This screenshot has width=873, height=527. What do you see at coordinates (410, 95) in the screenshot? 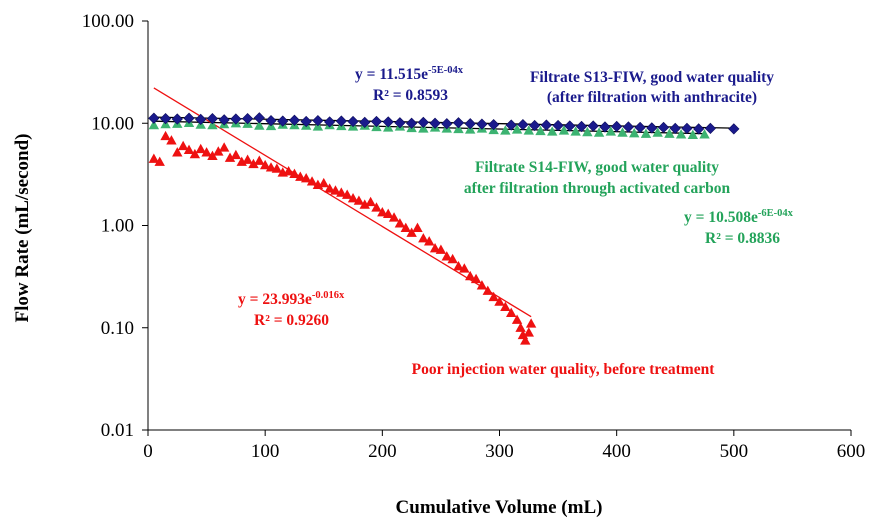
I see `s13-r-squared: R² = 0.8593` at bounding box center [410, 95].